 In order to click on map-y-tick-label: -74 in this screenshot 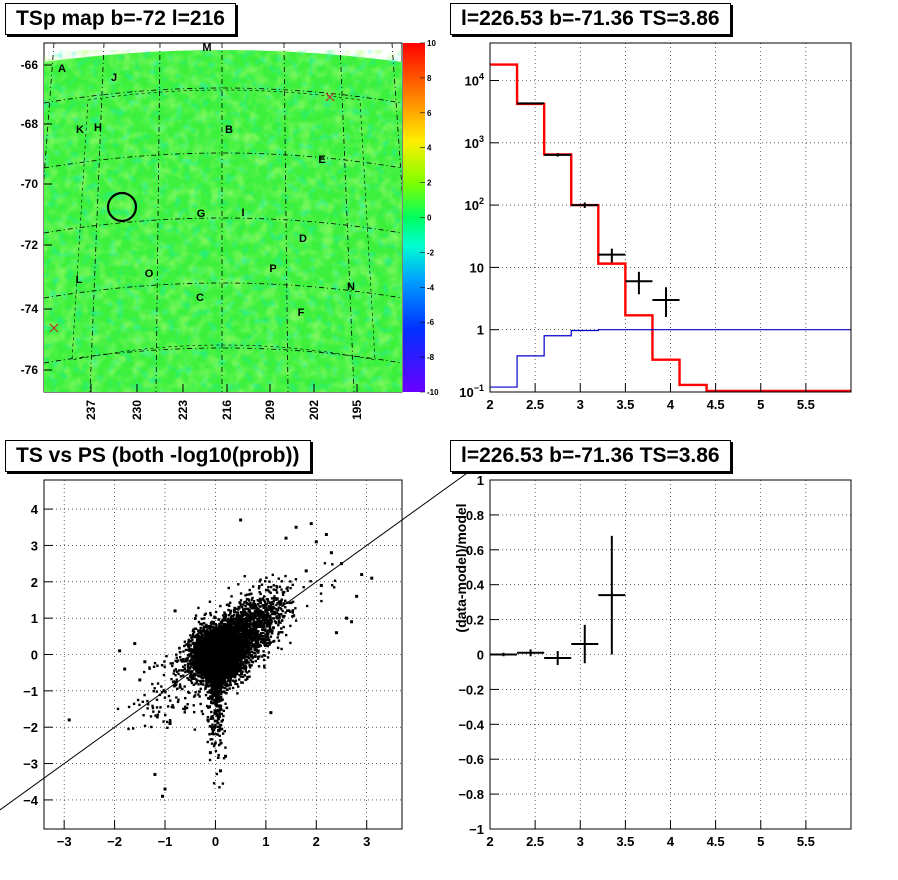, I will do `click(30, 309)`.